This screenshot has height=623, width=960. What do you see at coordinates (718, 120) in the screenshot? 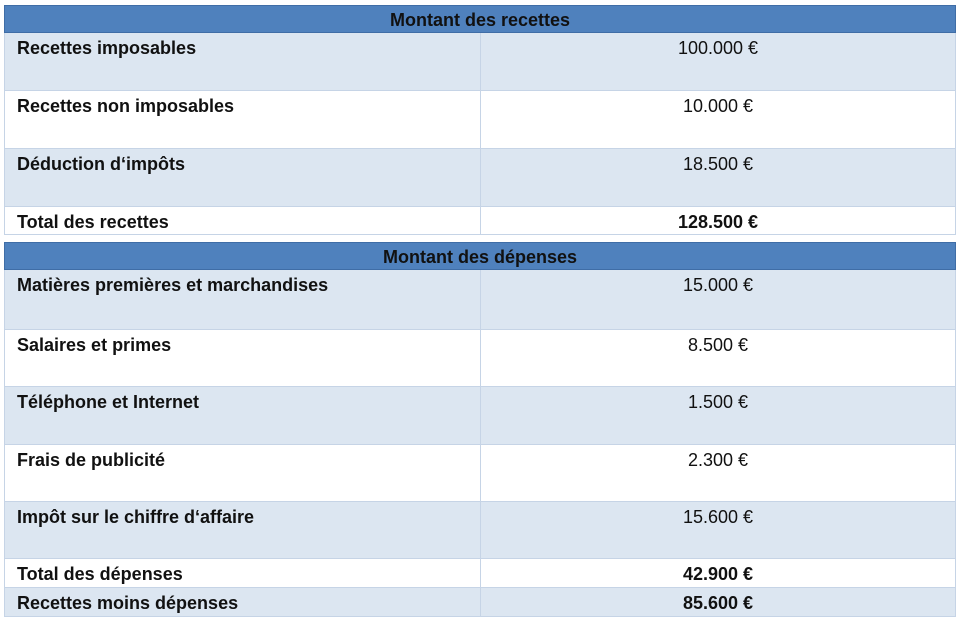
I see `row-value: 10.000 €` at bounding box center [718, 120].